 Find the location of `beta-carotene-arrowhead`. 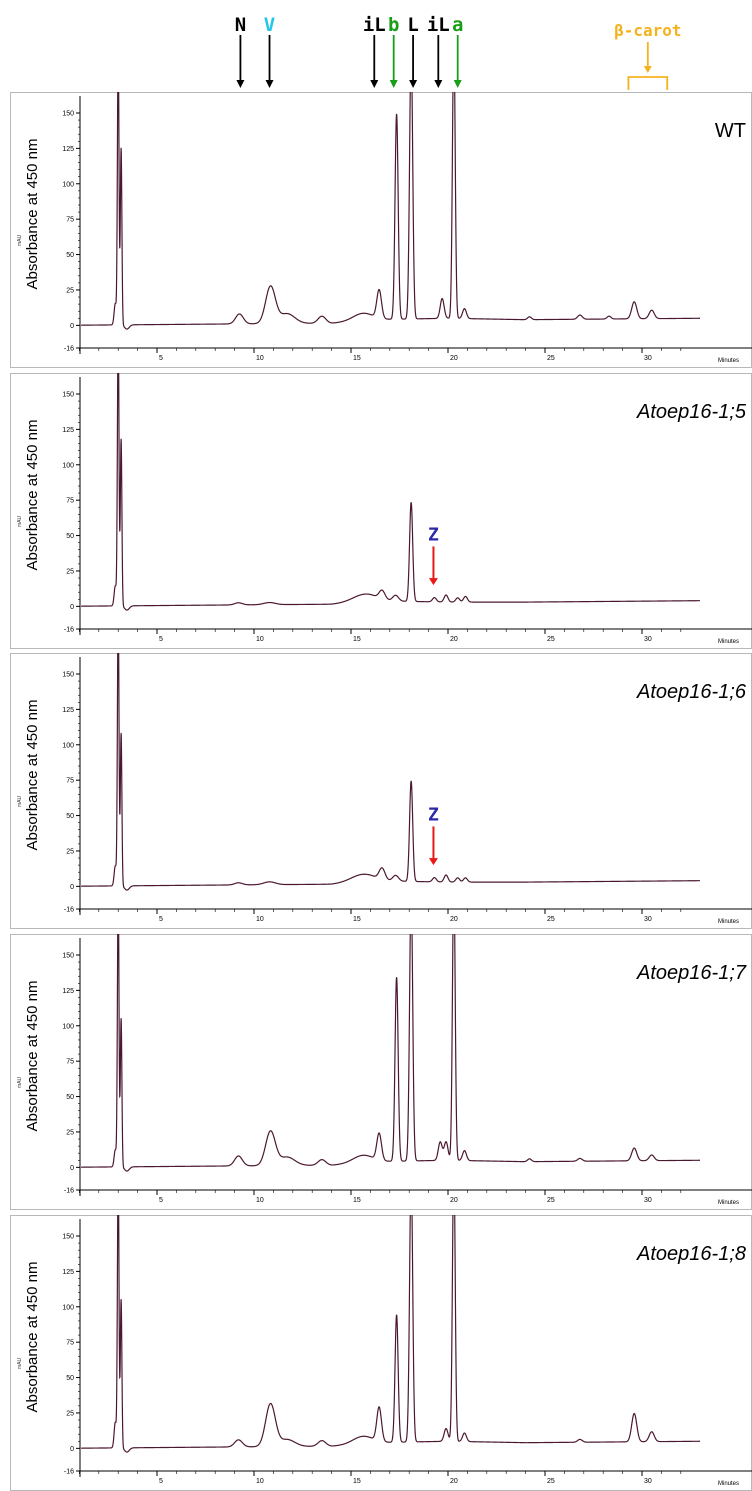

beta-carotene-arrowhead is located at coordinates (647, 69).